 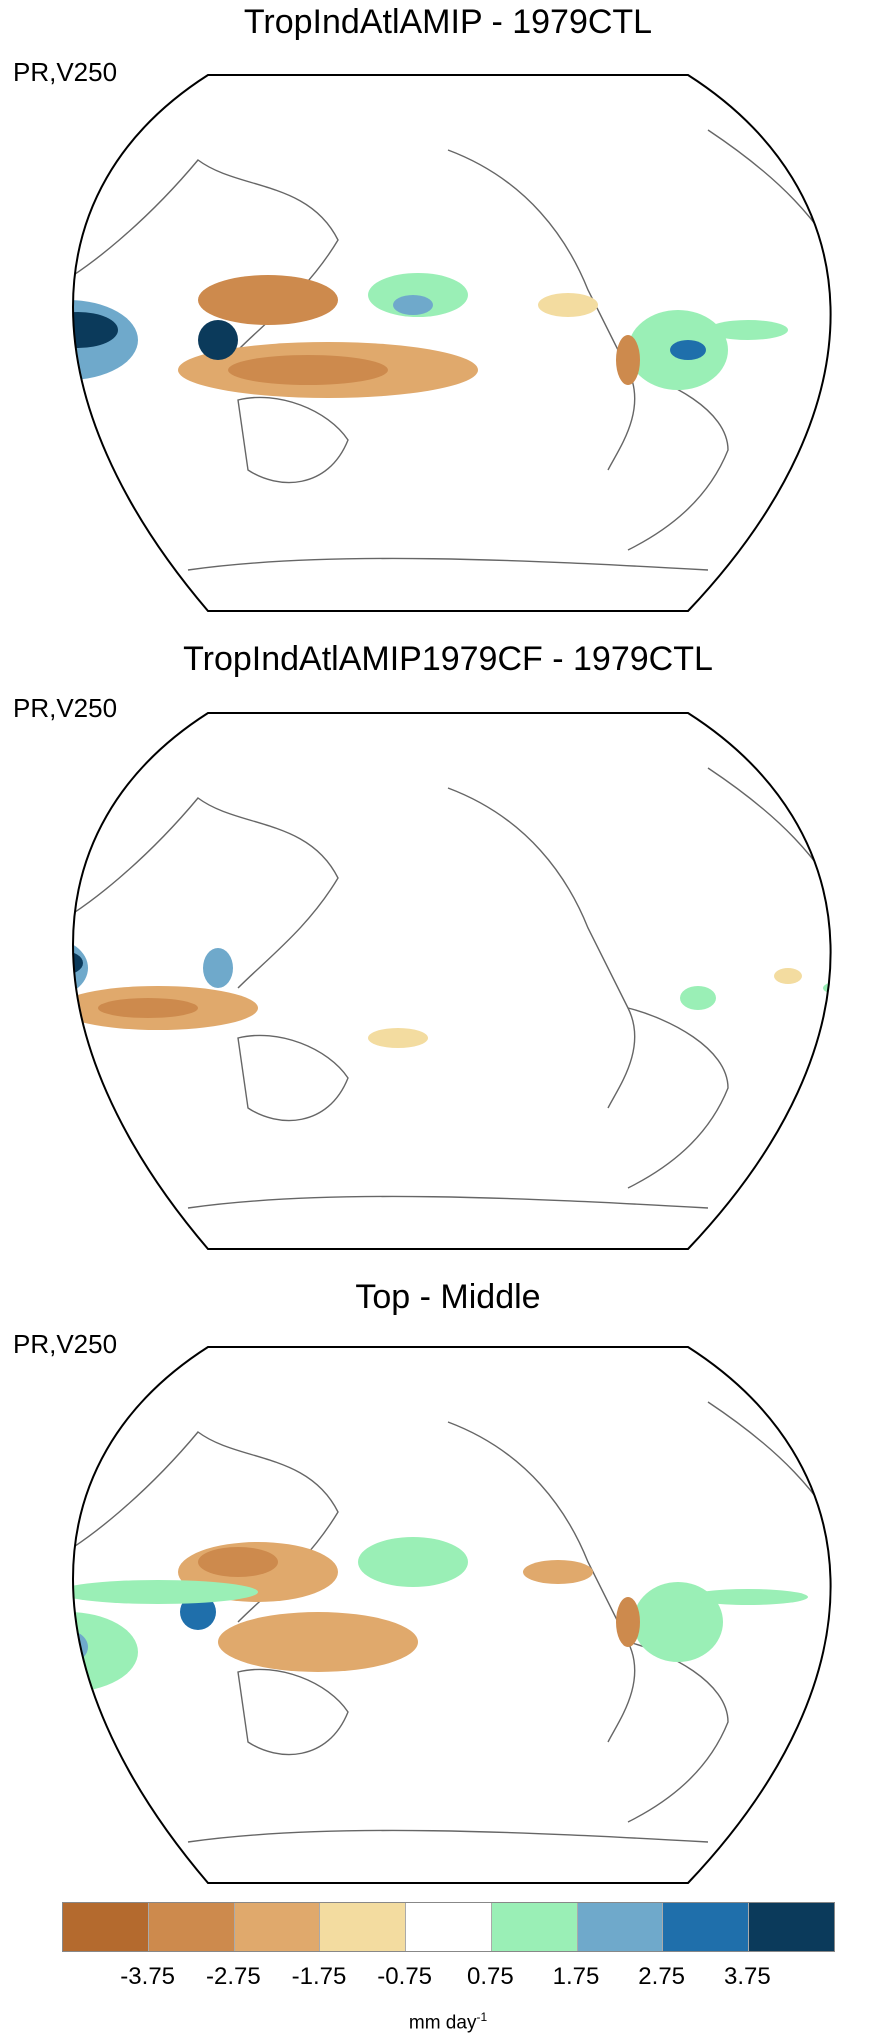 I want to click on colorbar, so click(x=448, y=1927).